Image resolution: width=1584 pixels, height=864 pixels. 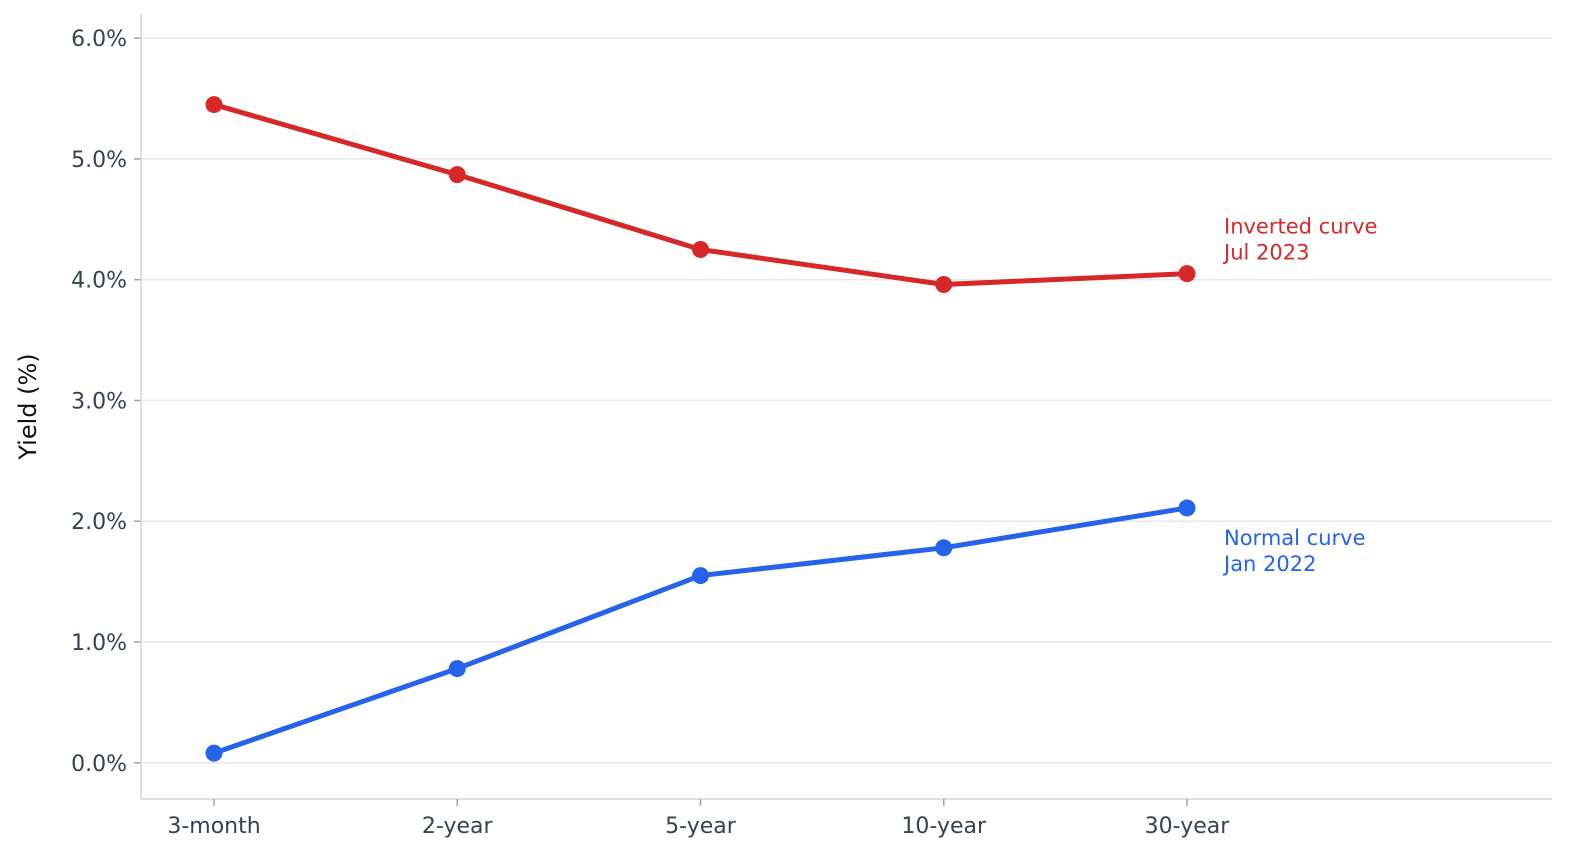 What do you see at coordinates (1188, 826) in the screenshot?
I see `x-tick-label: 30-year` at bounding box center [1188, 826].